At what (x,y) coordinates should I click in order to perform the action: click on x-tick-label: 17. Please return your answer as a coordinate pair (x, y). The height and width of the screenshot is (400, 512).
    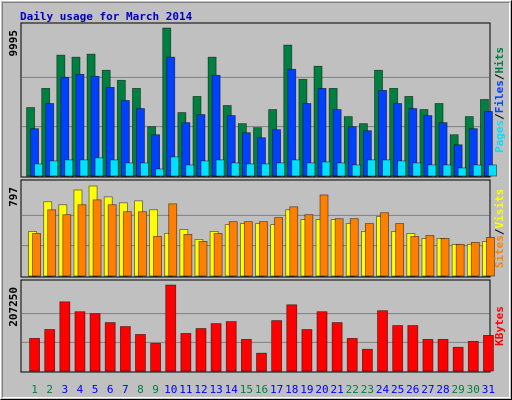
    Looking at the image, I should click on (276, 389).